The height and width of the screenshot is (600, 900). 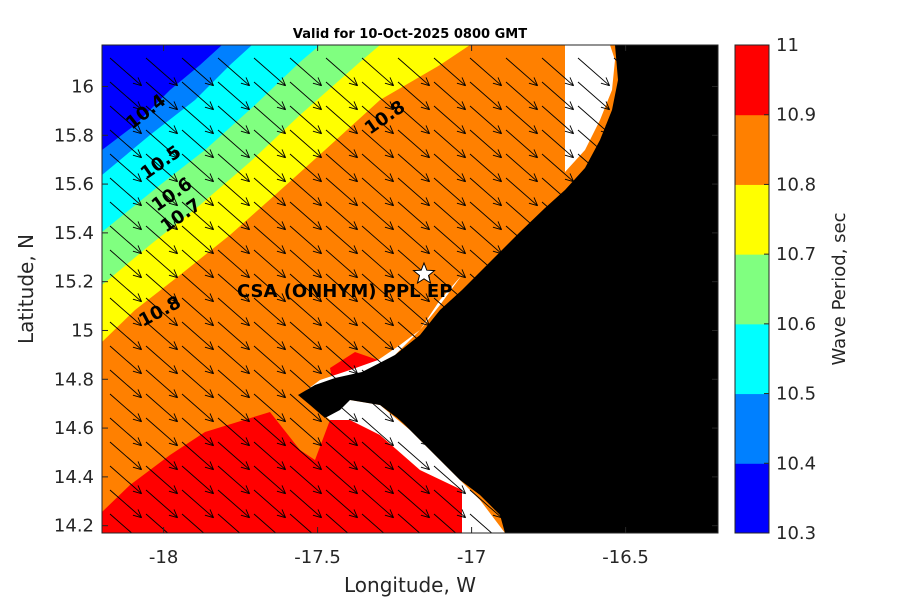 I want to click on colorbar-tick-label: 10.5, so click(x=796, y=394).